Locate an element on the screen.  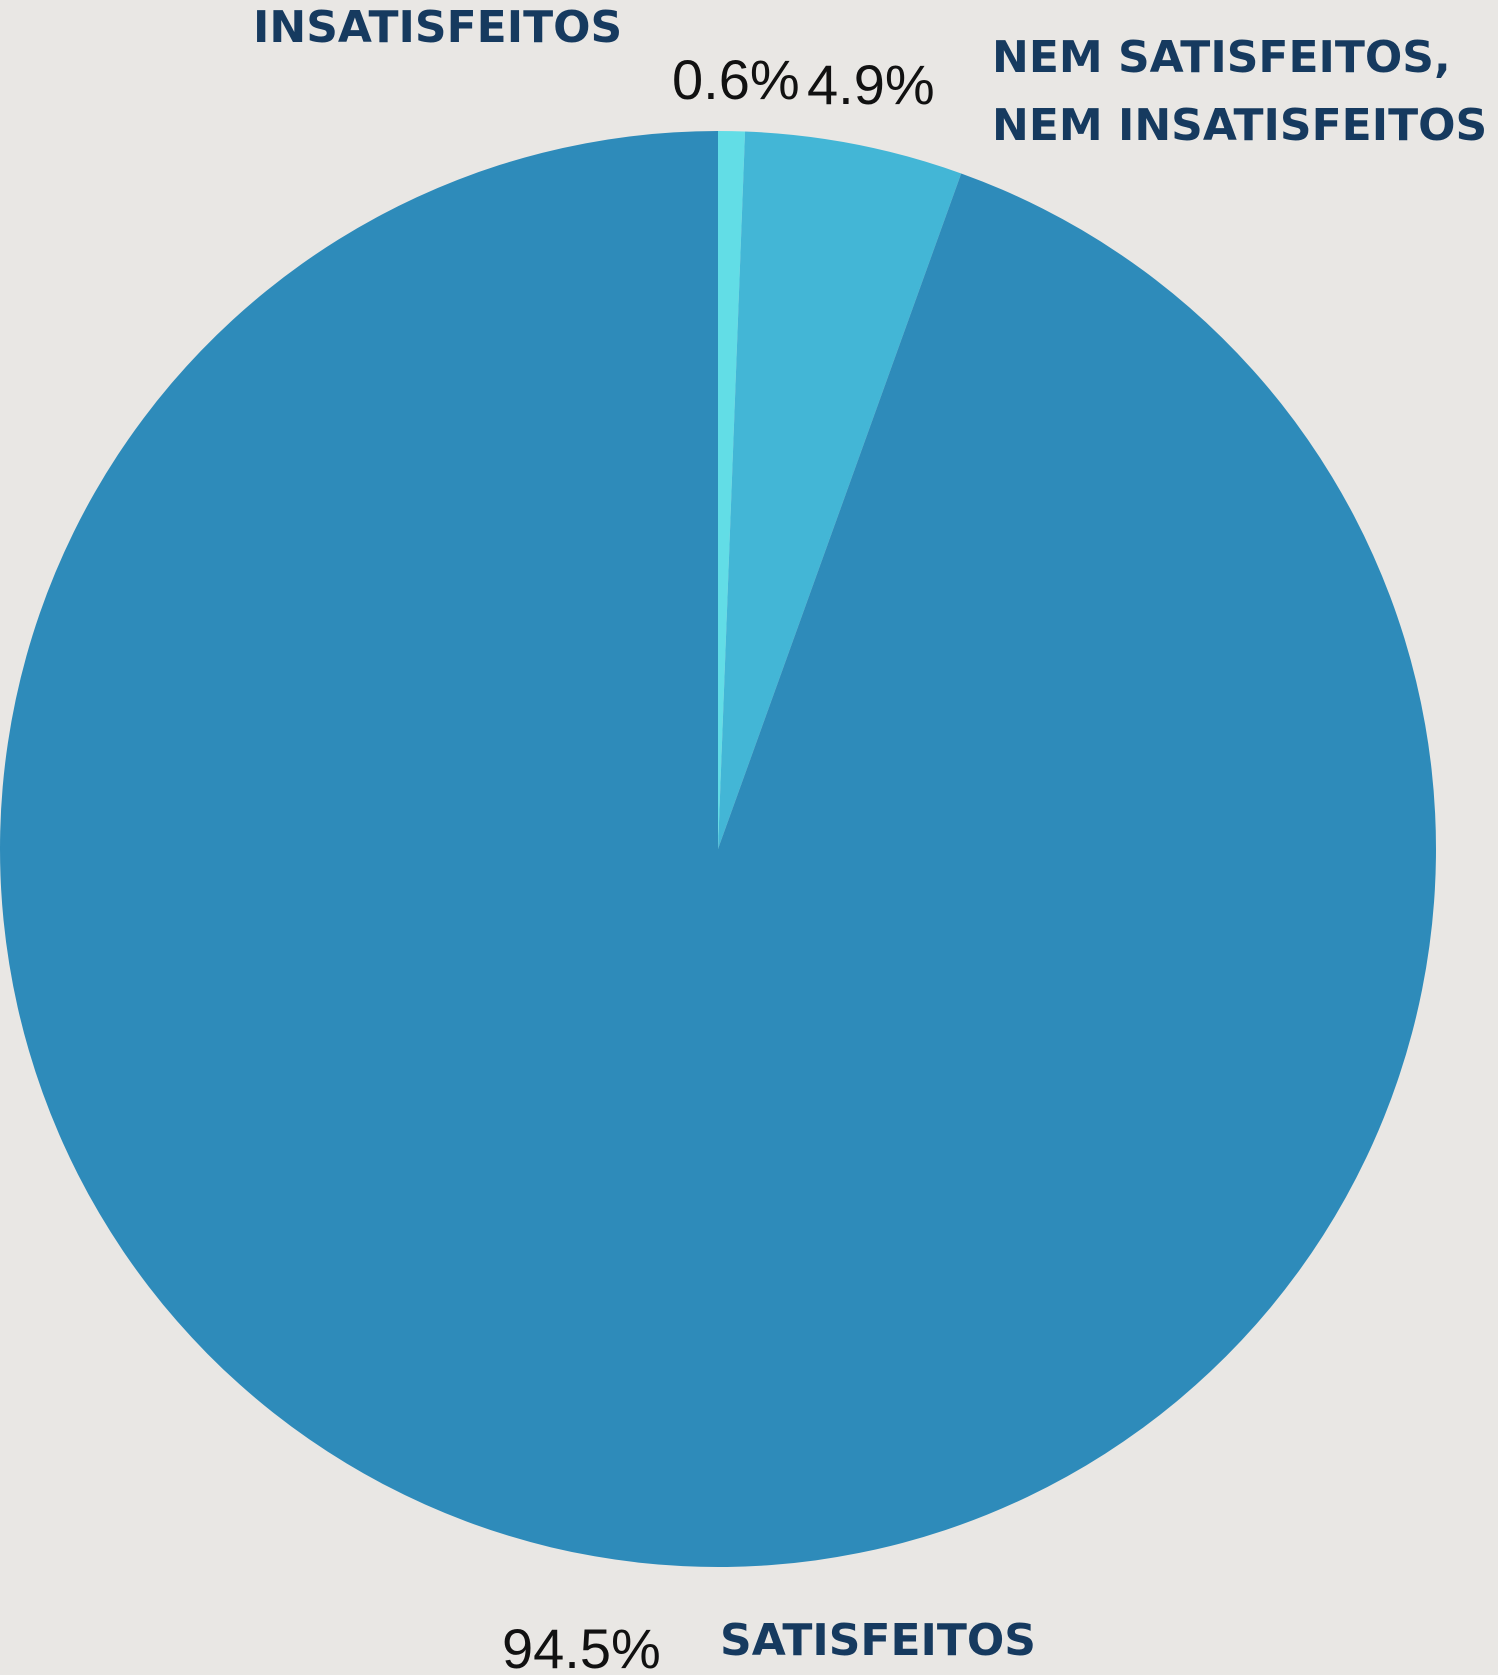
slice-label-2: NEM SATISFEITOS, NEM INSATISFEITOS is located at coordinates (1239, 91).